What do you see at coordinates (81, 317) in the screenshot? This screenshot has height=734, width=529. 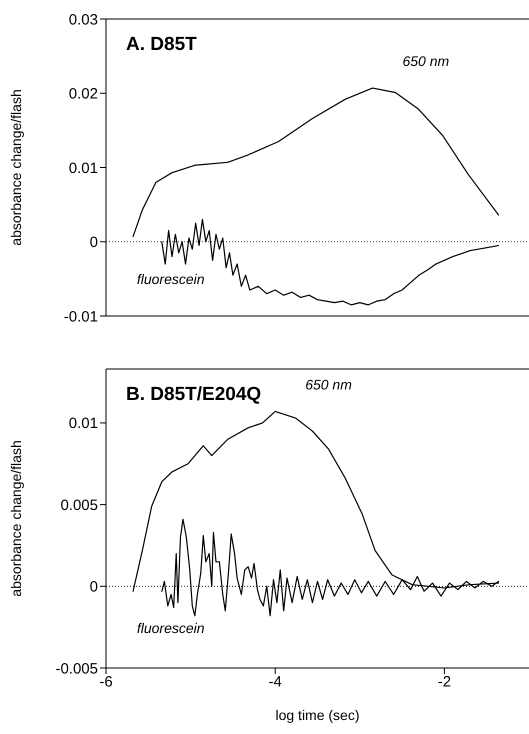 I see `y-tick-label: -0.01` at bounding box center [81, 317].